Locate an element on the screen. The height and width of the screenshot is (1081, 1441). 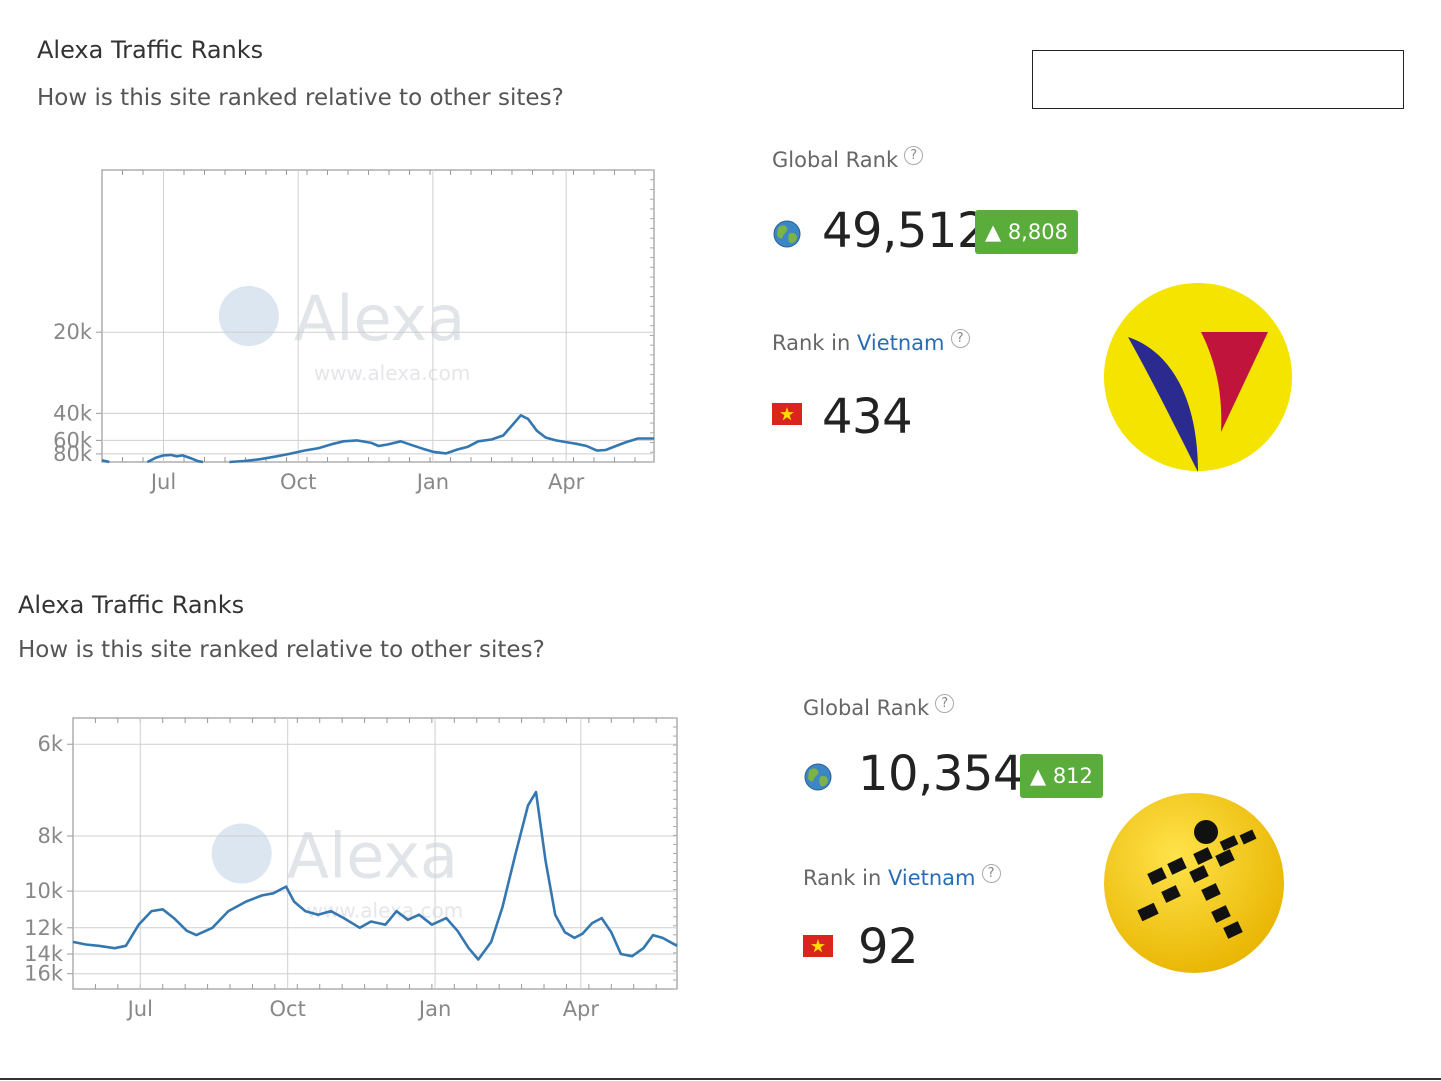
y-tick-label: 80k is located at coordinates (73, 454).